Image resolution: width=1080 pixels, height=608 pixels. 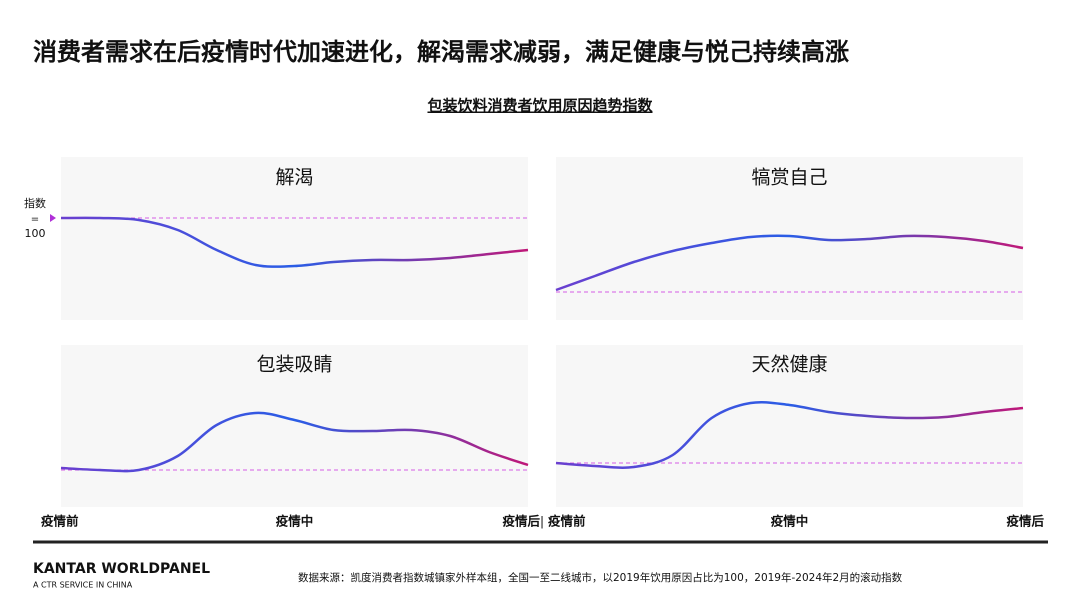 I want to click on slide-title: 消费者需求在后疫情时代加速进化，解渴需求减弱，满足健康与悦己持续高涨, so click(x=441, y=52).